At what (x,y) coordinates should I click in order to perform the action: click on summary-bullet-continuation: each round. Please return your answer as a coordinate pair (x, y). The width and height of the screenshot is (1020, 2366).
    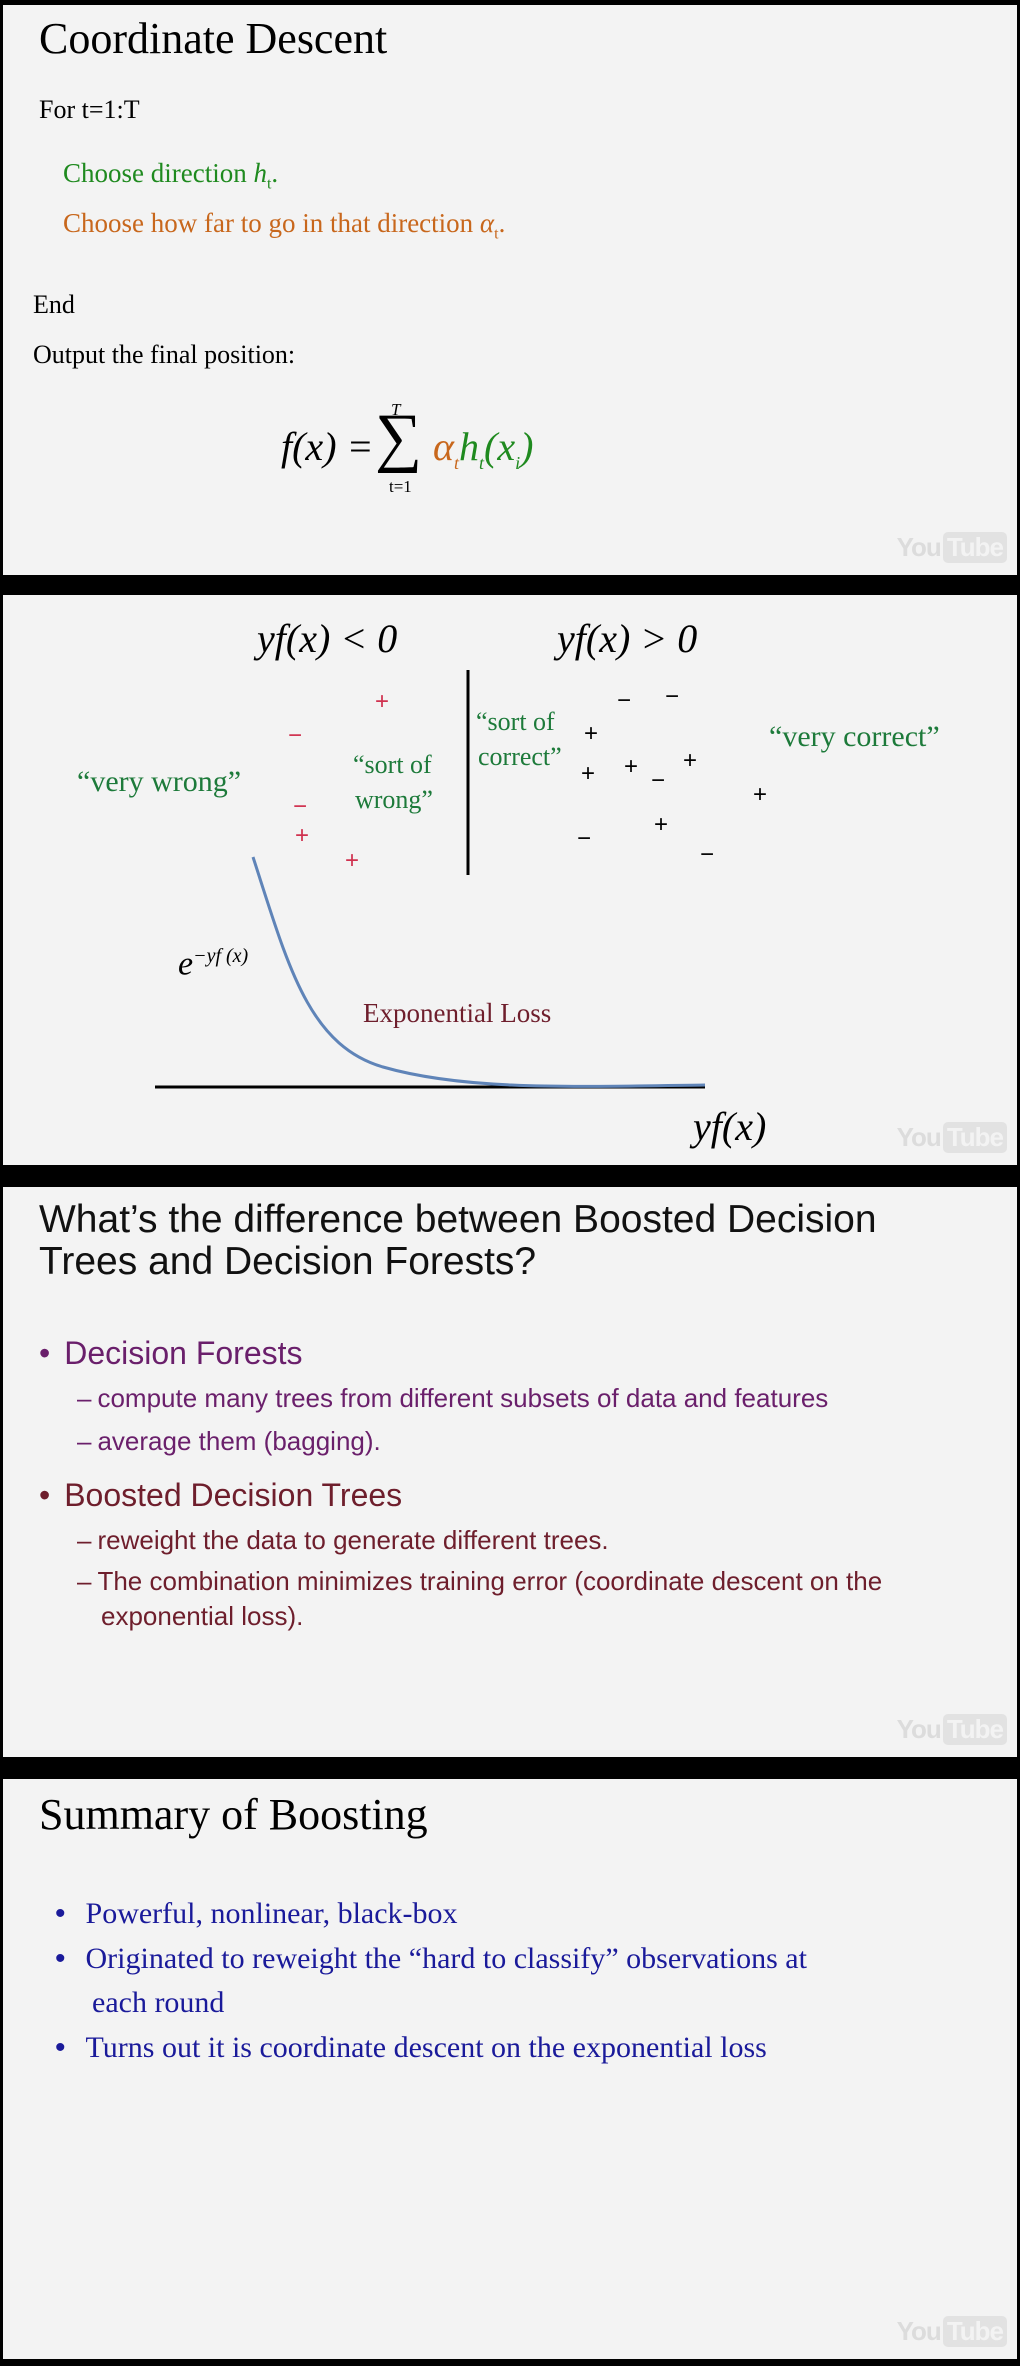
    Looking at the image, I should click on (158, 2002).